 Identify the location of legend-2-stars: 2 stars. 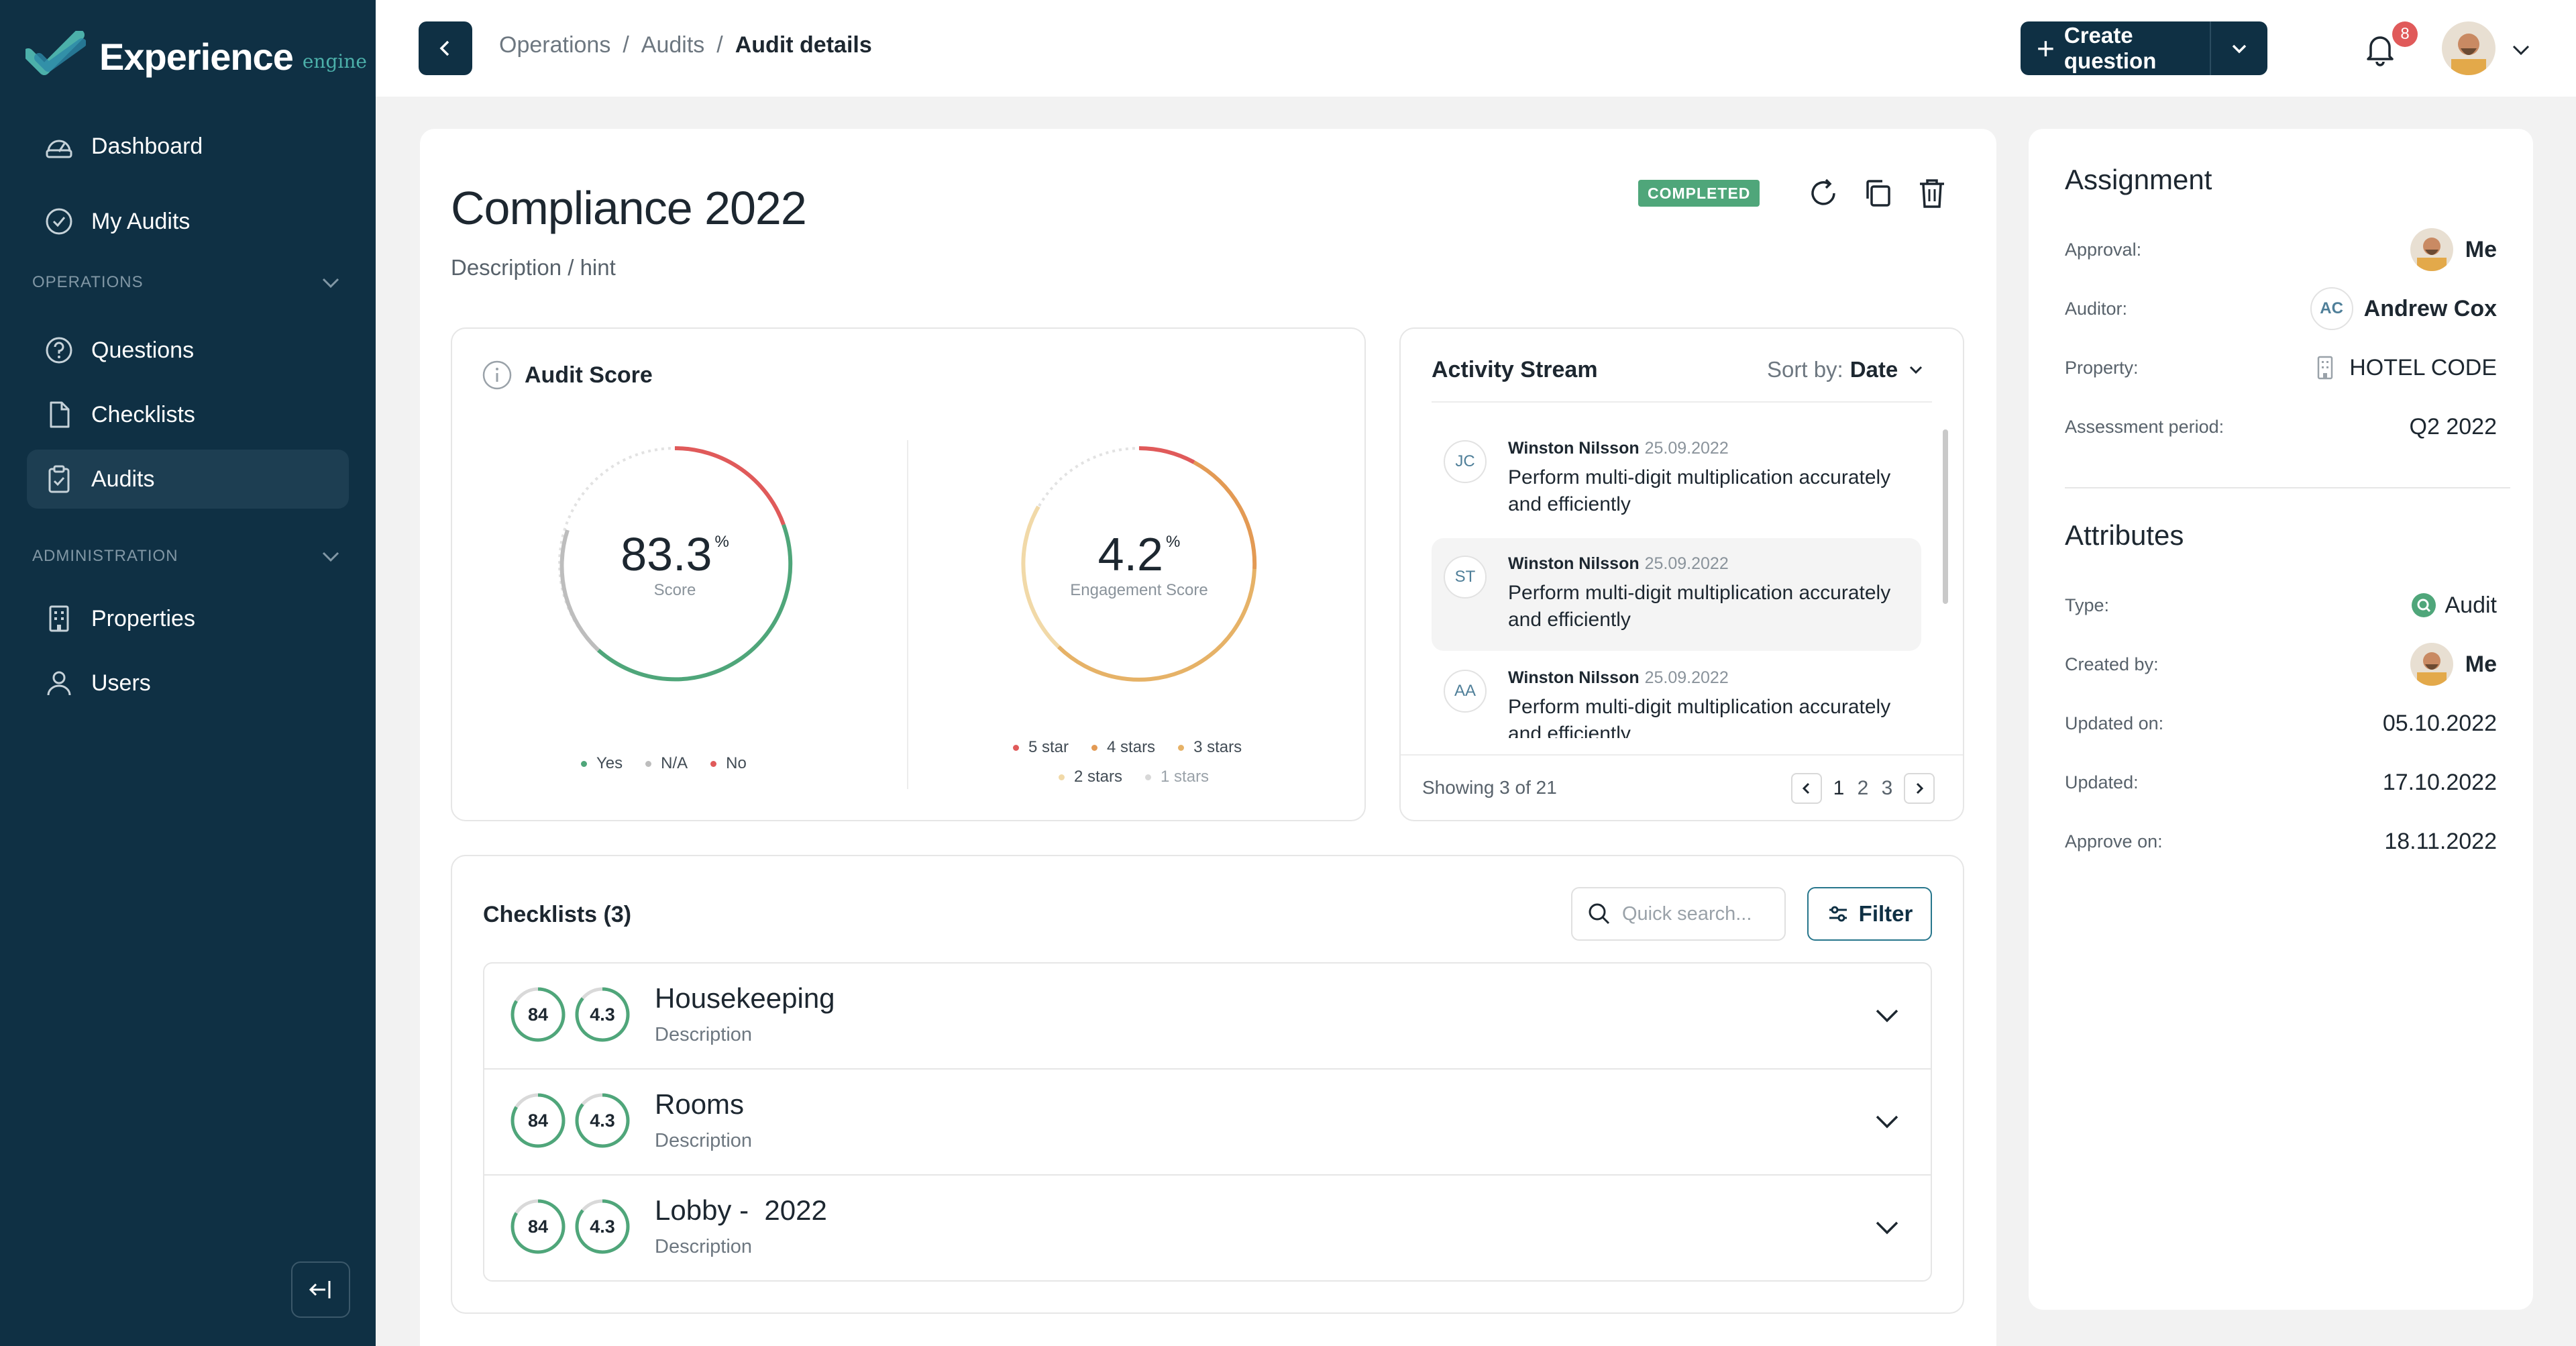
(1090, 777).